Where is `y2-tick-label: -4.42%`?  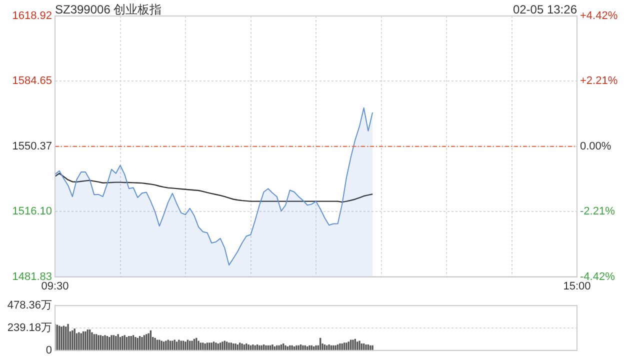
y2-tick-label: -4.42% is located at coordinates (598, 276).